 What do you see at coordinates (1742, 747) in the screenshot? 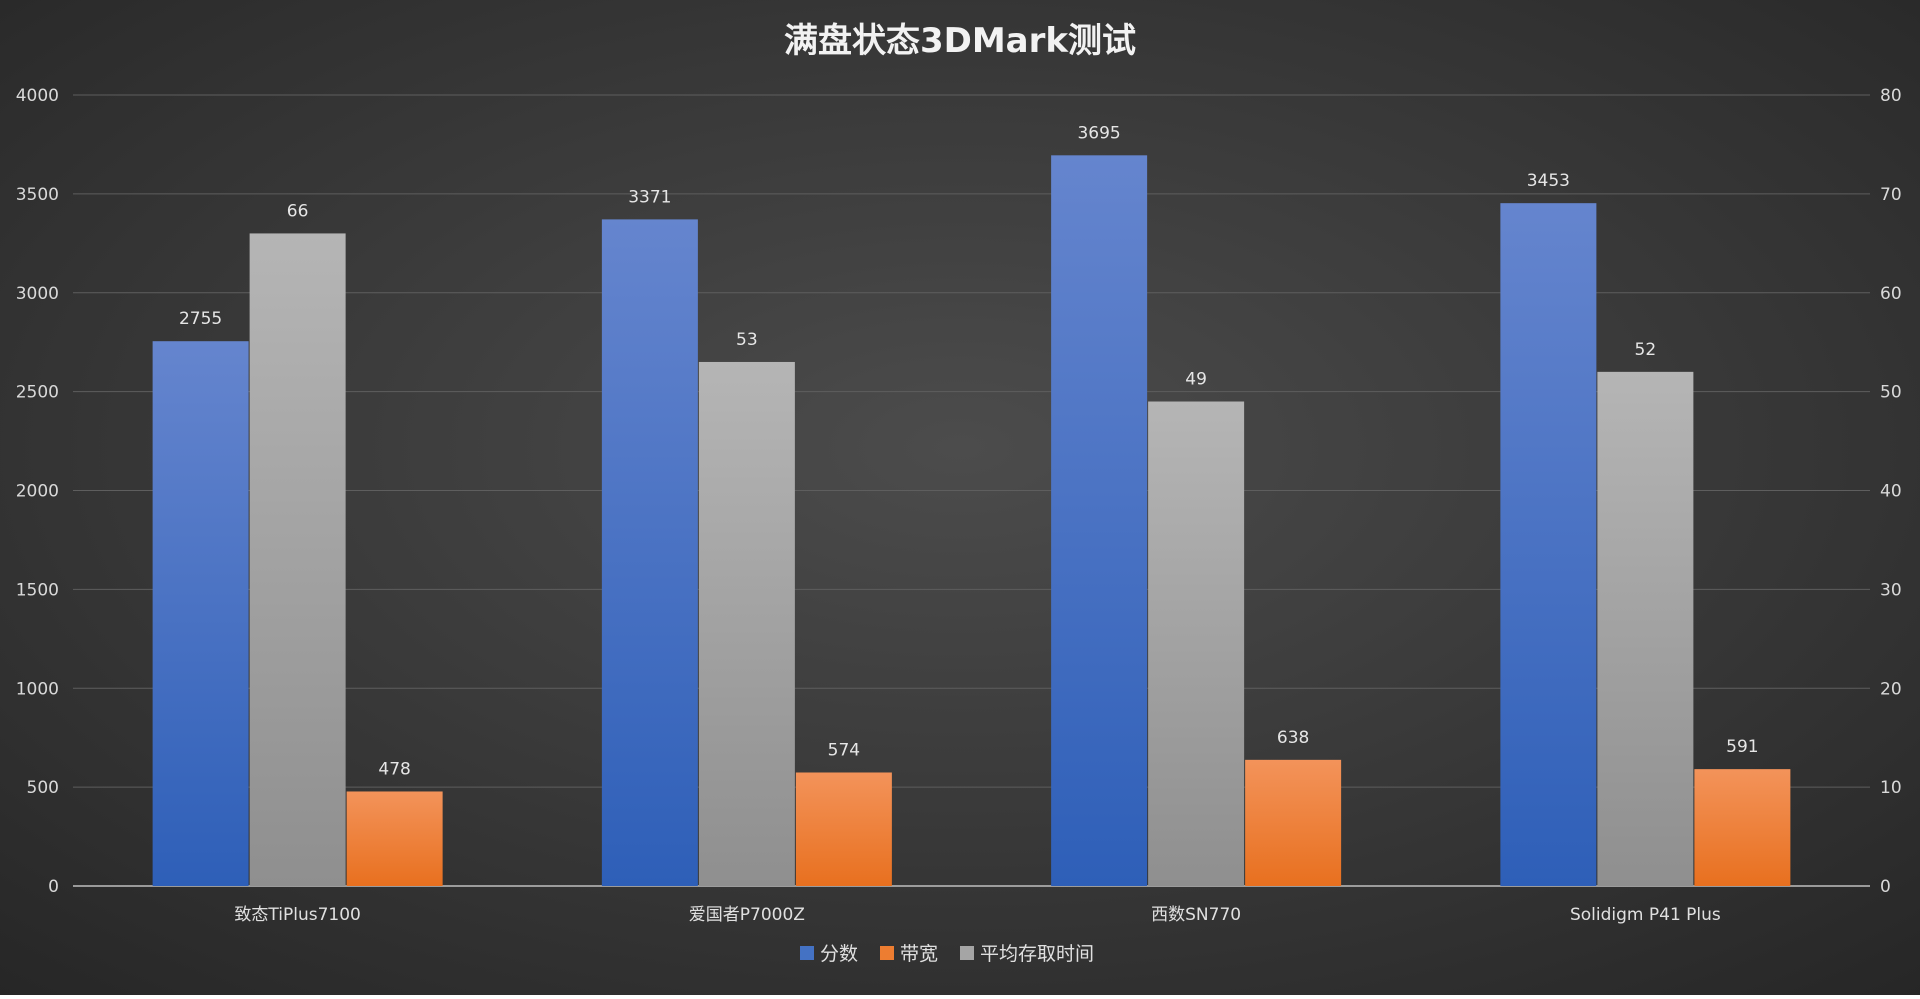
I see `data-label: 591` at bounding box center [1742, 747].